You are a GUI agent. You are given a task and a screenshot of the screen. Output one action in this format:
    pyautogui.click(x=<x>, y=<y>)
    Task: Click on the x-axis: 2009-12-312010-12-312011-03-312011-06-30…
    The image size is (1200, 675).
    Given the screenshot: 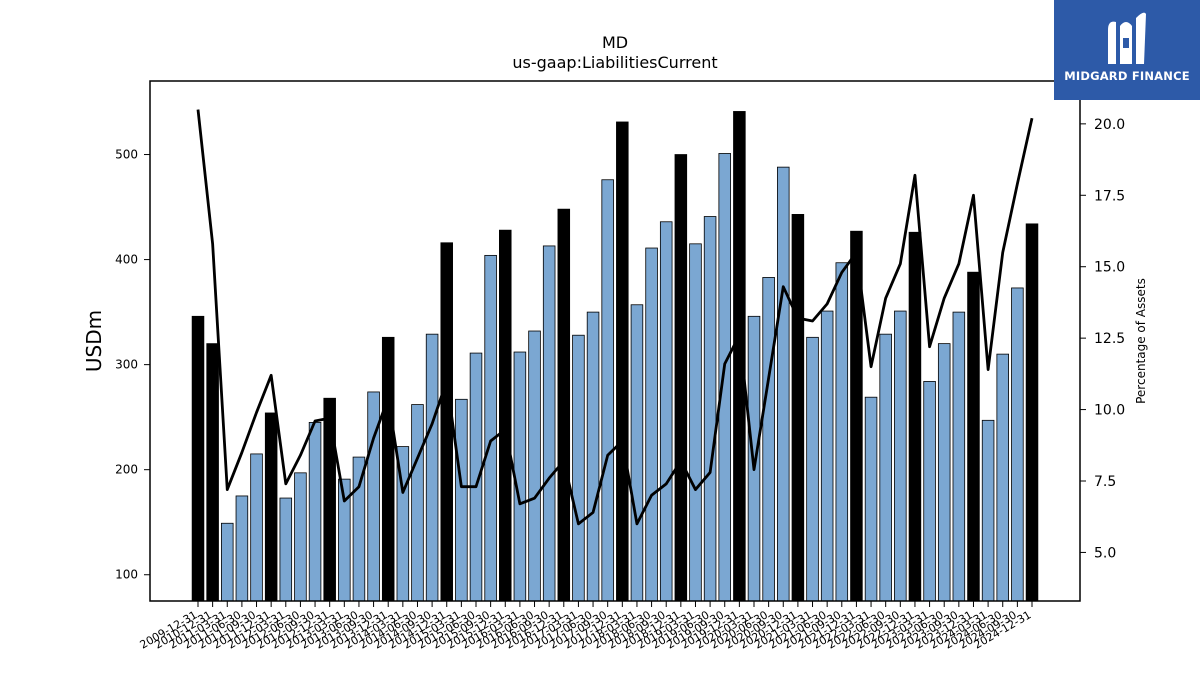 What is the action you would take?
    pyautogui.click(x=586, y=626)
    